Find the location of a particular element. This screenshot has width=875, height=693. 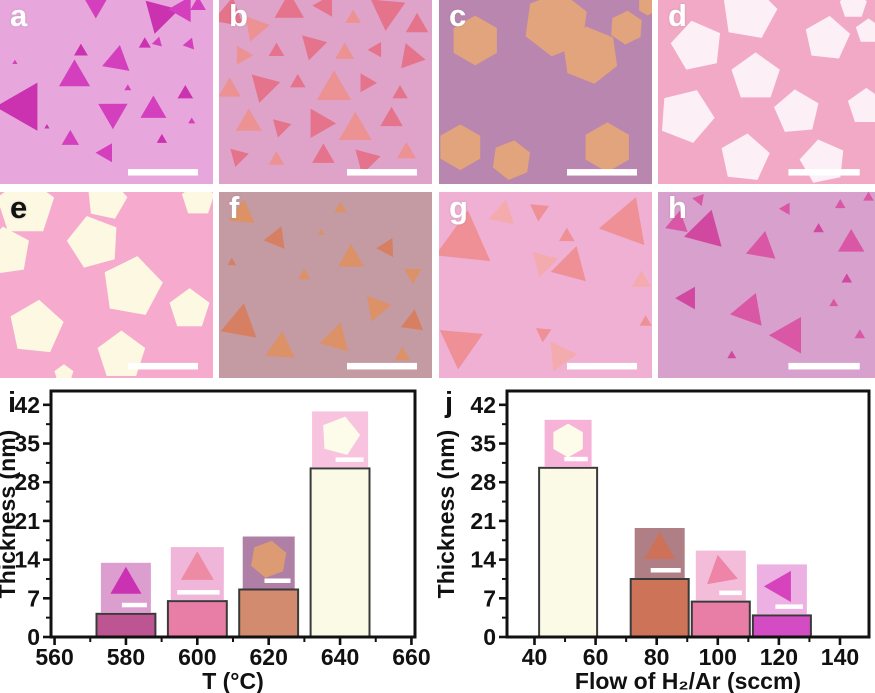

svg-text: 580 is located at coordinates (126, 657).